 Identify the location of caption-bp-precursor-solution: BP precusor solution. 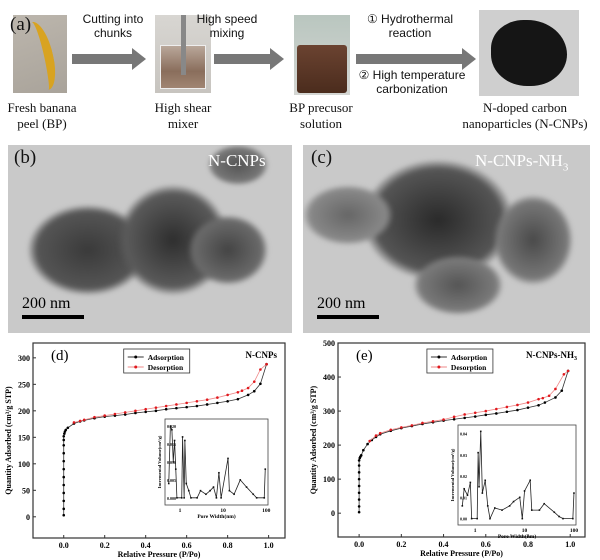
(321, 115).